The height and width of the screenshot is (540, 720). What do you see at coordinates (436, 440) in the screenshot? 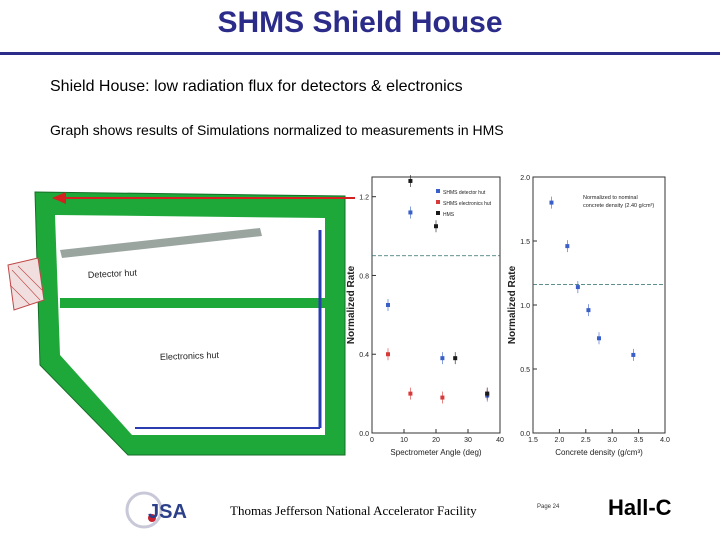
I see `x-tick-label: 20` at bounding box center [436, 440].